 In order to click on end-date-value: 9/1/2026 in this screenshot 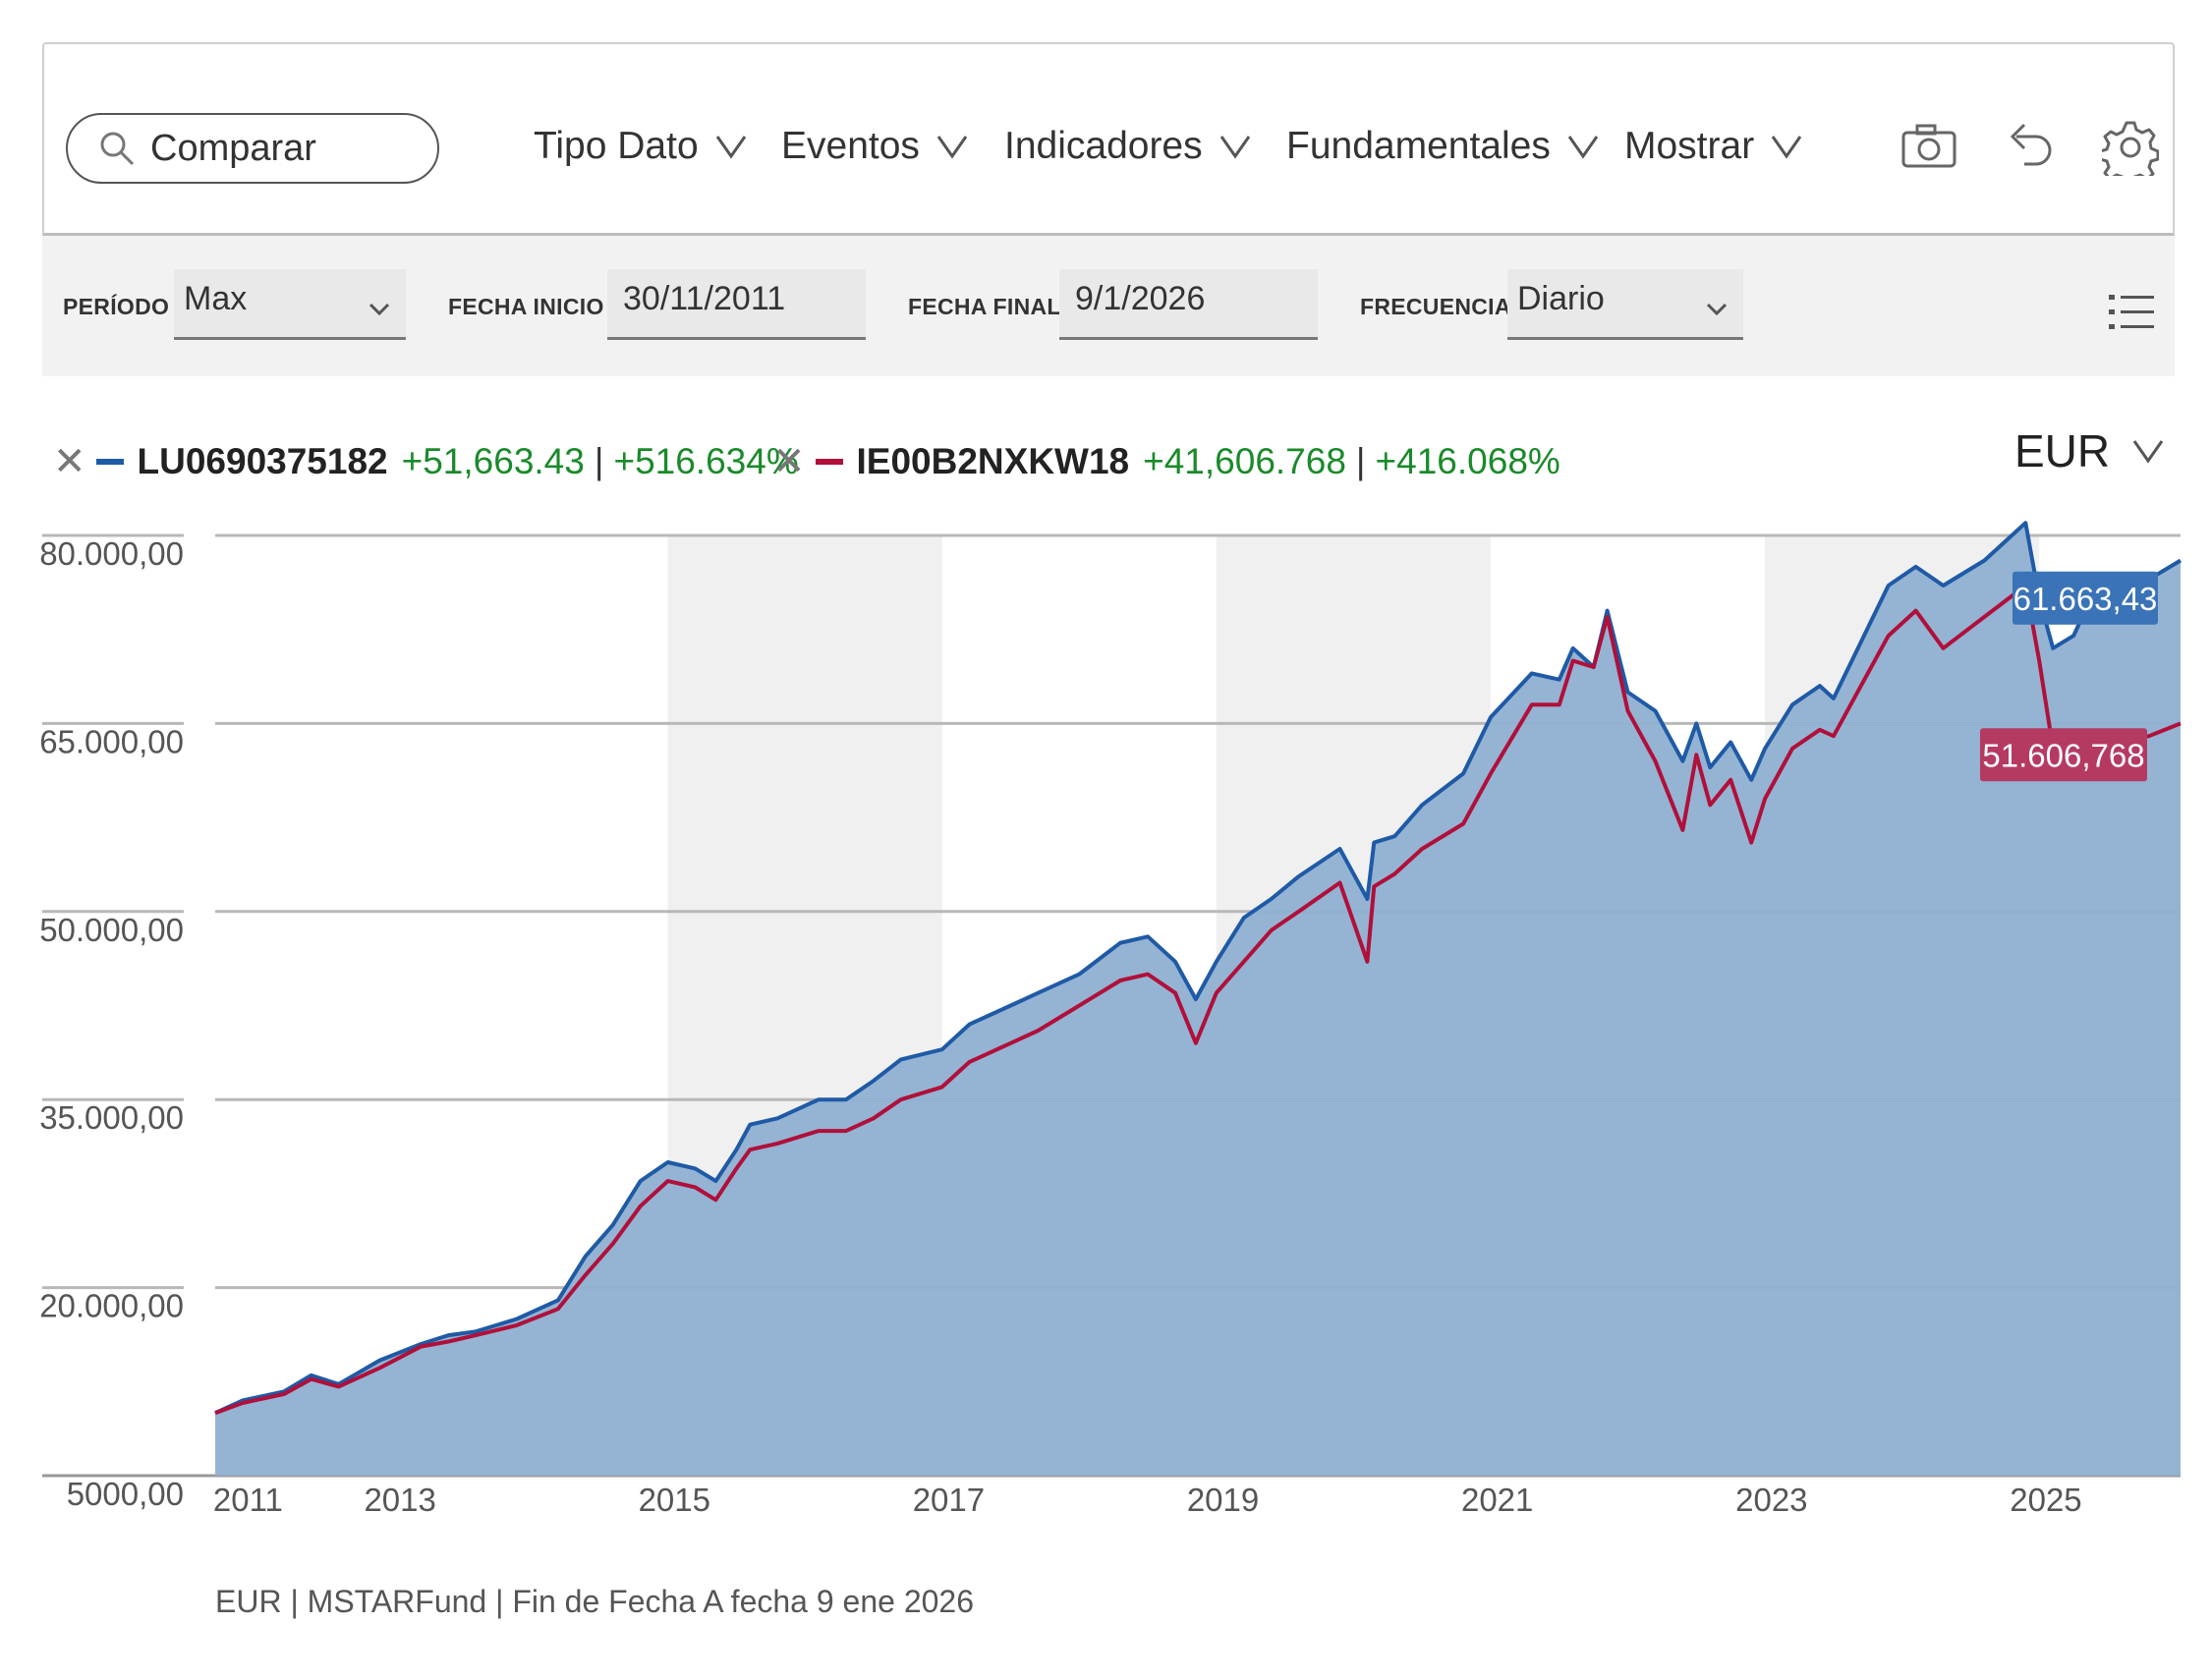, I will do `click(1141, 298)`.